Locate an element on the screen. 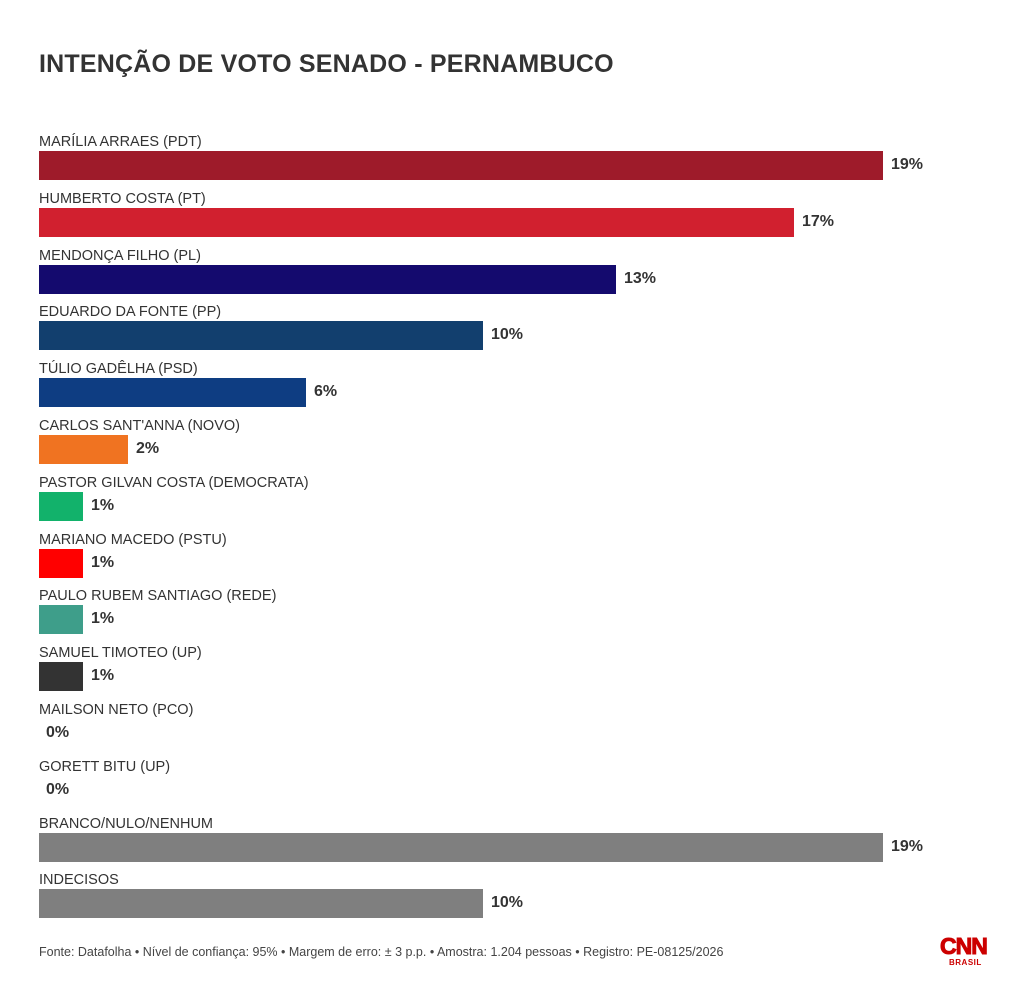 Image resolution: width=1020 pixels, height=981 pixels. bar-row: INDECISOS 10% is located at coordinates (510, 899).